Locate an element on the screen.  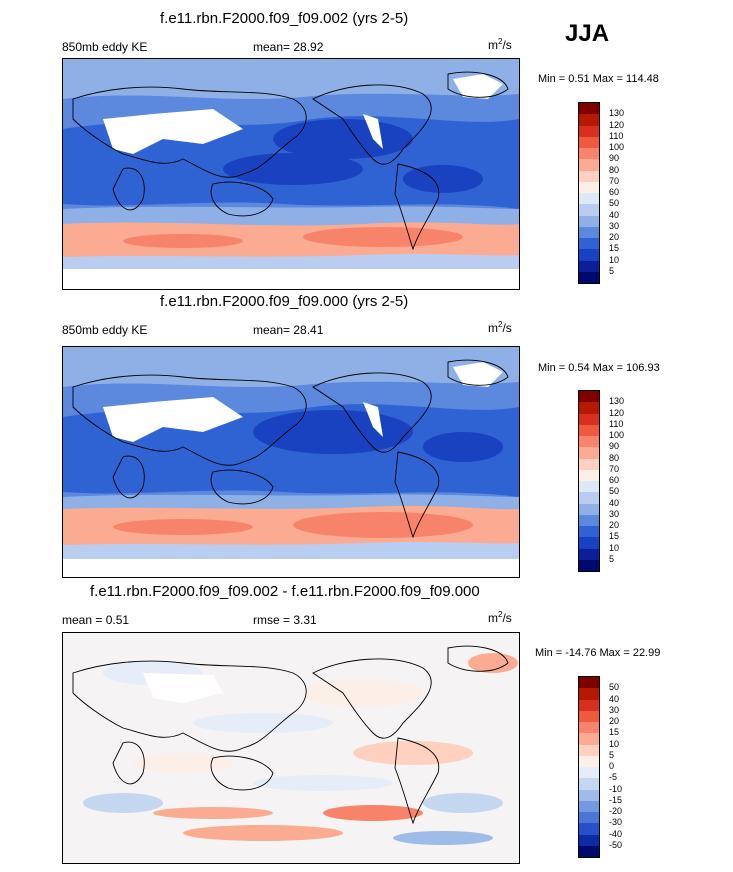
panel3-rmse: rmse = 3.31 is located at coordinates (285, 620).